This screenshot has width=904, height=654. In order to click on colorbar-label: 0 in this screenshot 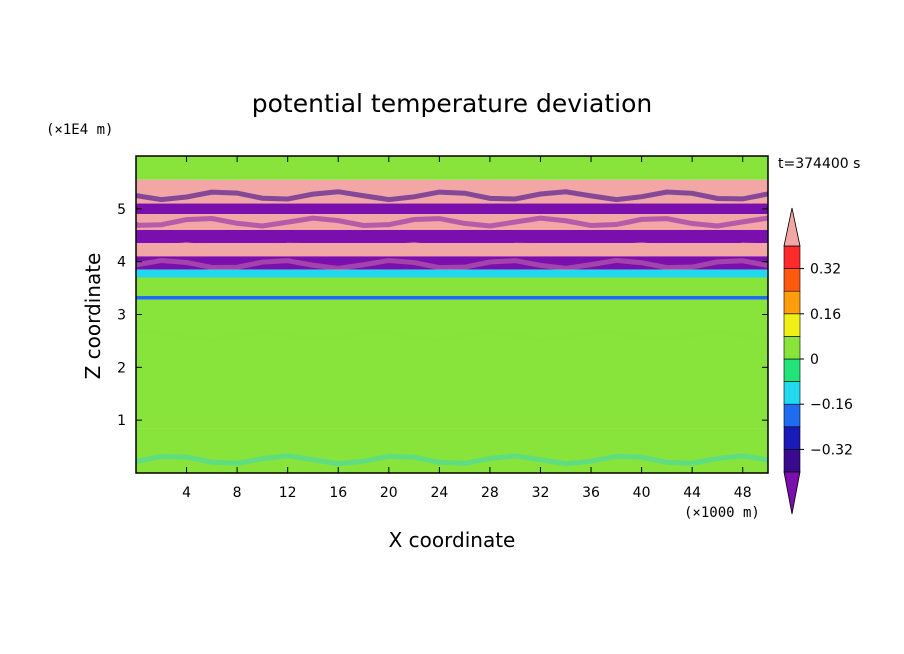, I will do `click(814, 360)`.